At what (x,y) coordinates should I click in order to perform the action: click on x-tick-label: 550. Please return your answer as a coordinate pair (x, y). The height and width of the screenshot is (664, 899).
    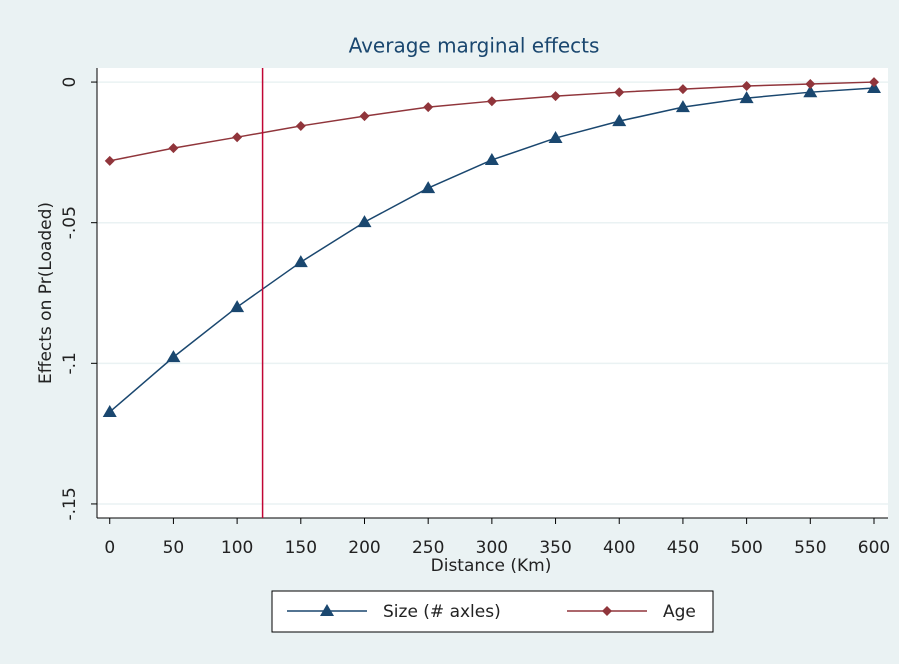
    Looking at the image, I should click on (810, 548).